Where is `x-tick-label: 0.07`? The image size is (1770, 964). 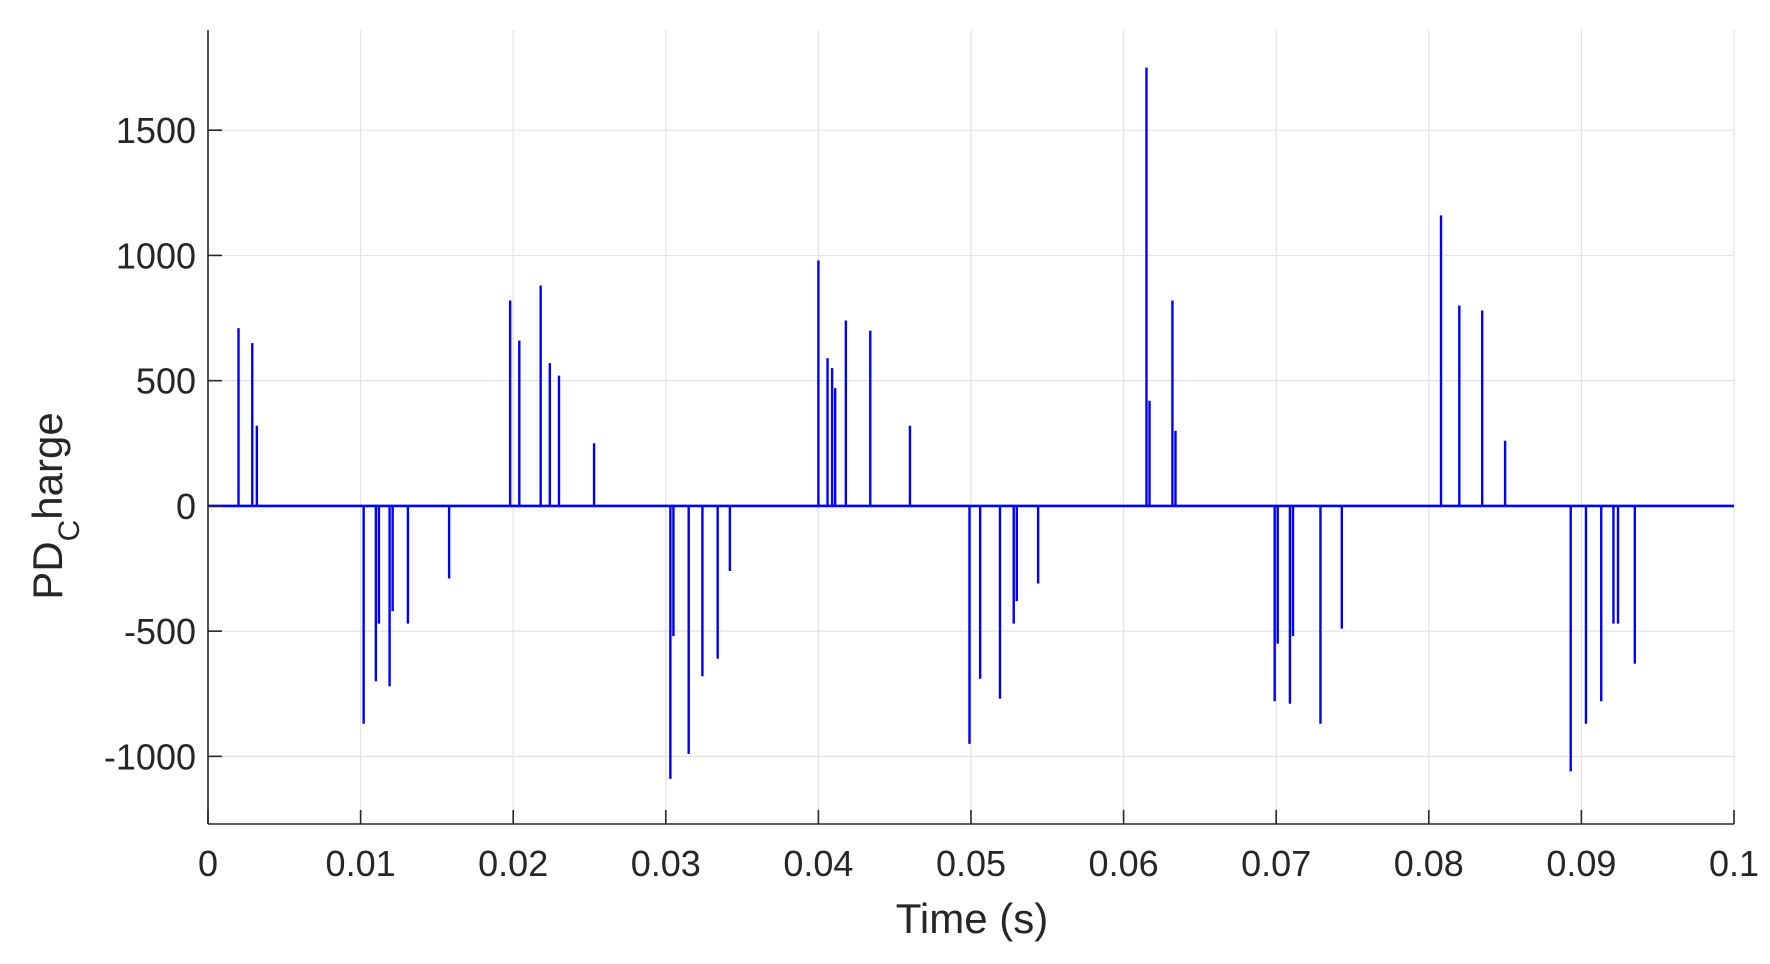 x-tick-label: 0.07 is located at coordinates (1276, 863).